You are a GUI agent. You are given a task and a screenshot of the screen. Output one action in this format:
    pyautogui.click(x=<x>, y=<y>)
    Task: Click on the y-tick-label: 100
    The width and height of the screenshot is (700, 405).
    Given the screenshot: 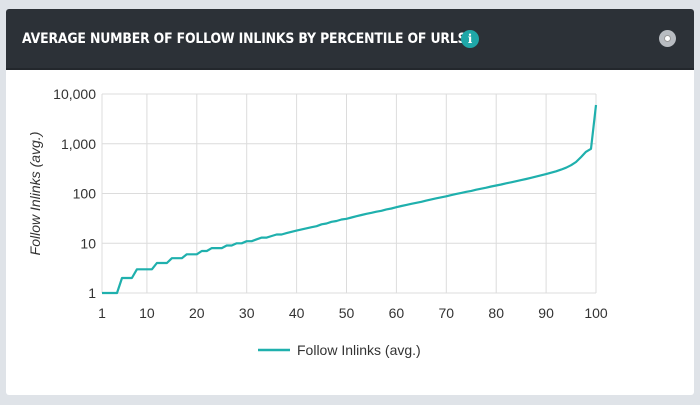 What is the action you would take?
    pyautogui.click(x=85, y=194)
    